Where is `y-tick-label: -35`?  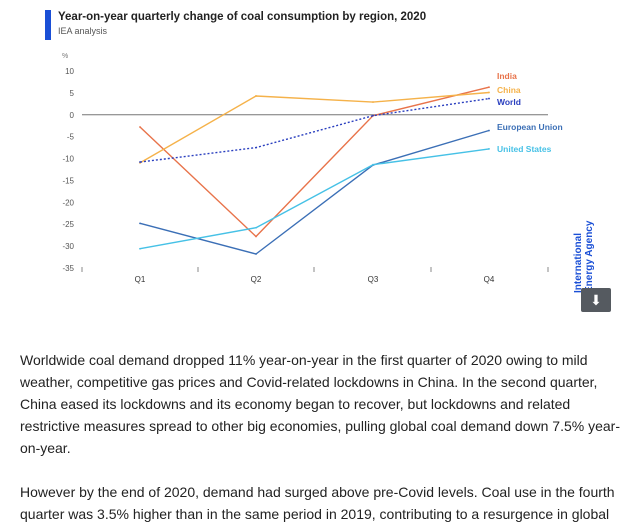
y-tick-label: -35 is located at coordinates (68, 268).